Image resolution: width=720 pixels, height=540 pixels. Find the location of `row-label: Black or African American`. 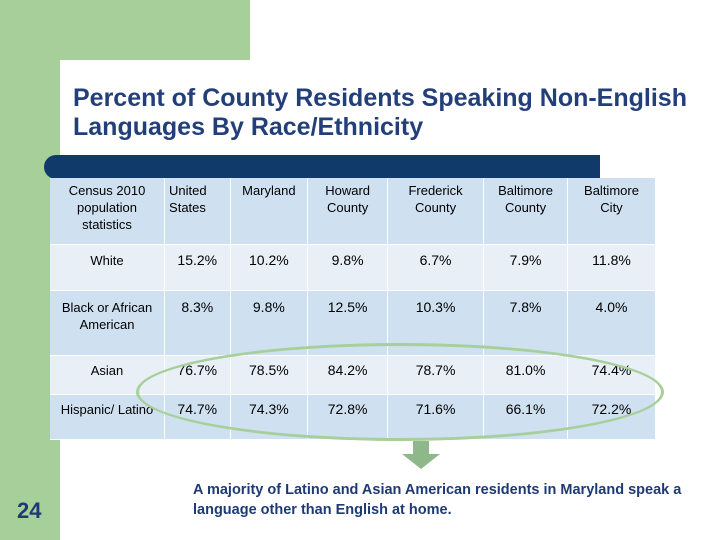

row-label: Black or African American is located at coordinates (108, 323).